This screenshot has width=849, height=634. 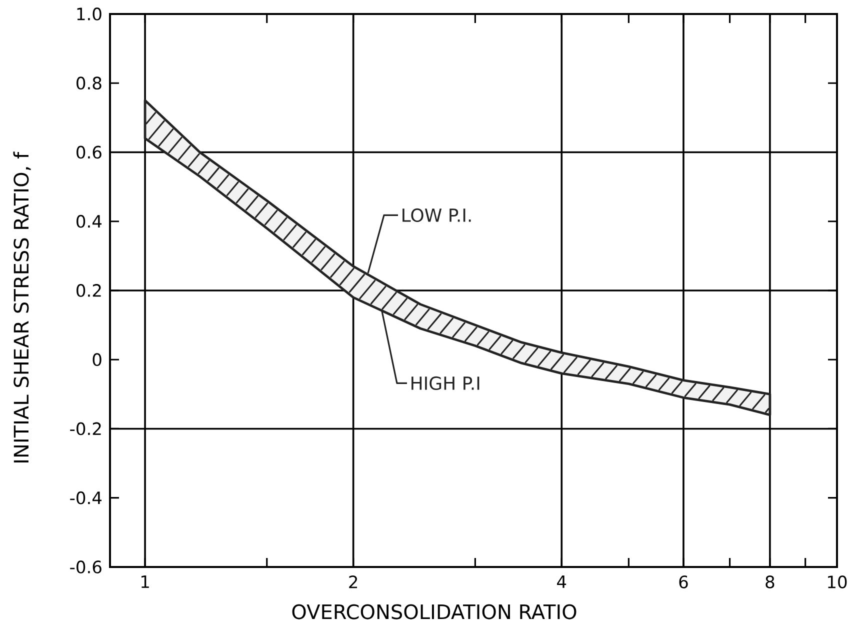 I want to click on x-axis-title: OVERCONSOLIDATION RATIO, so click(x=434, y=612).